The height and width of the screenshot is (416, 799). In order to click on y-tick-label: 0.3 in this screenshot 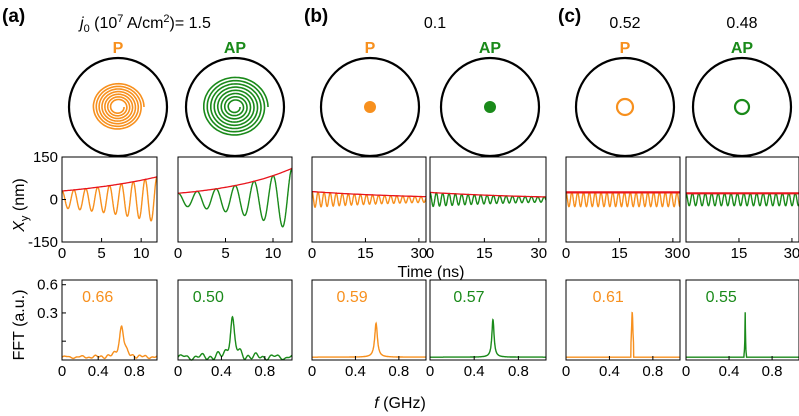, I will do `click(47, 313)`.